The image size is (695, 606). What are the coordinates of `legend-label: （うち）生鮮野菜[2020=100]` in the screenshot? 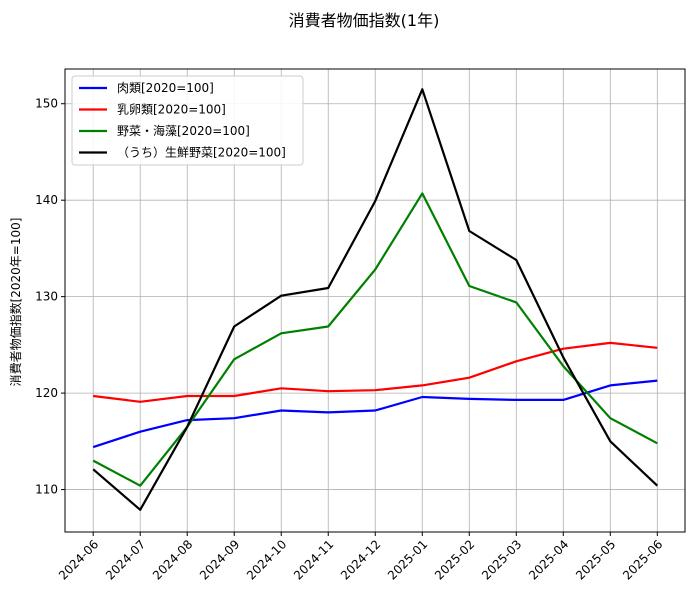 It's located at (201, 153).